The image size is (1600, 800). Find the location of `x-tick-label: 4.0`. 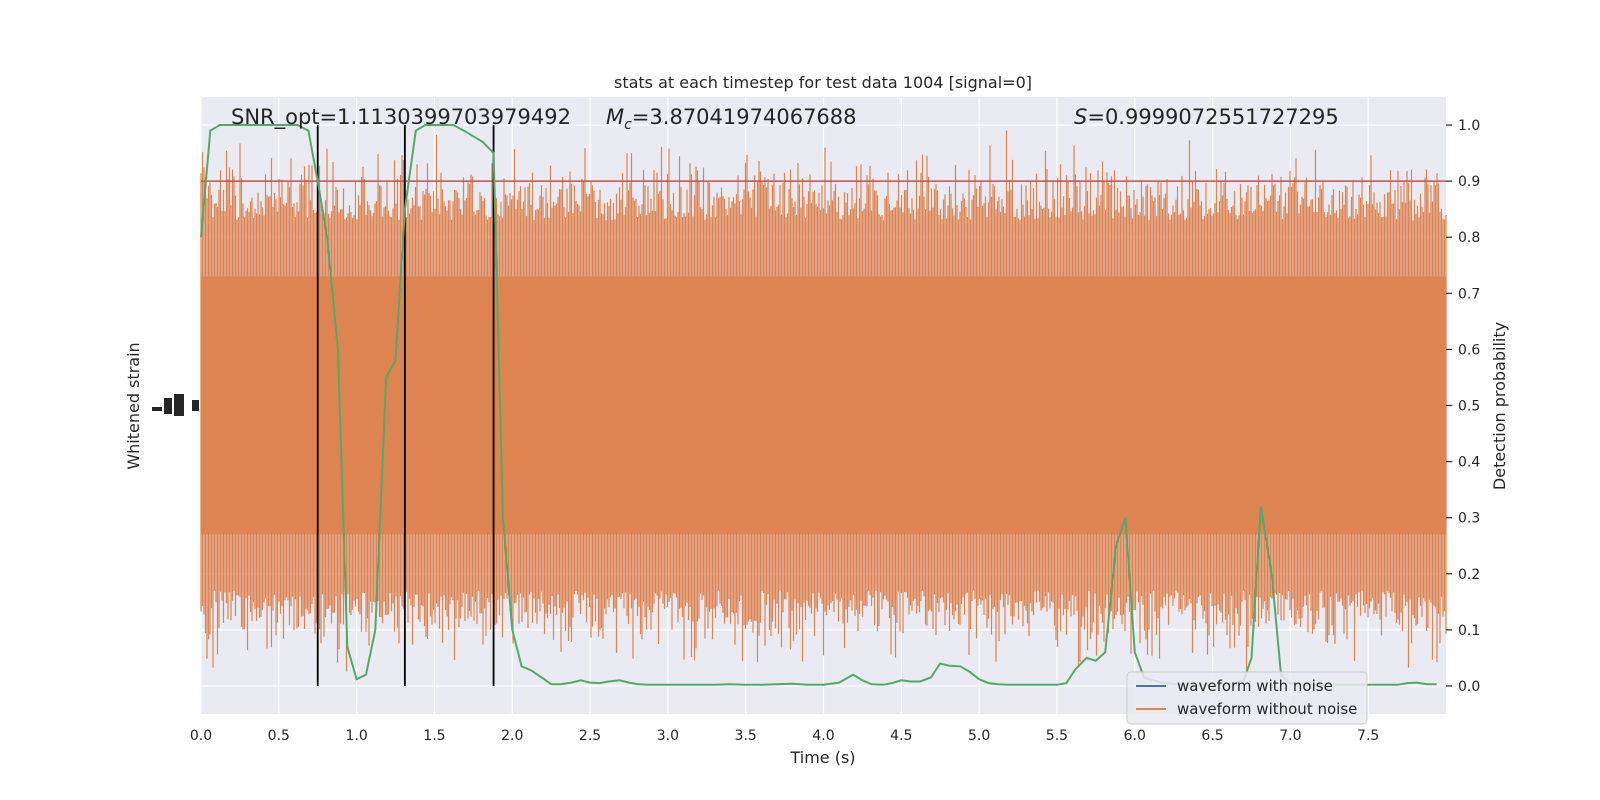

x-tick-label: 4.0 is located at coordinates (823, 736).